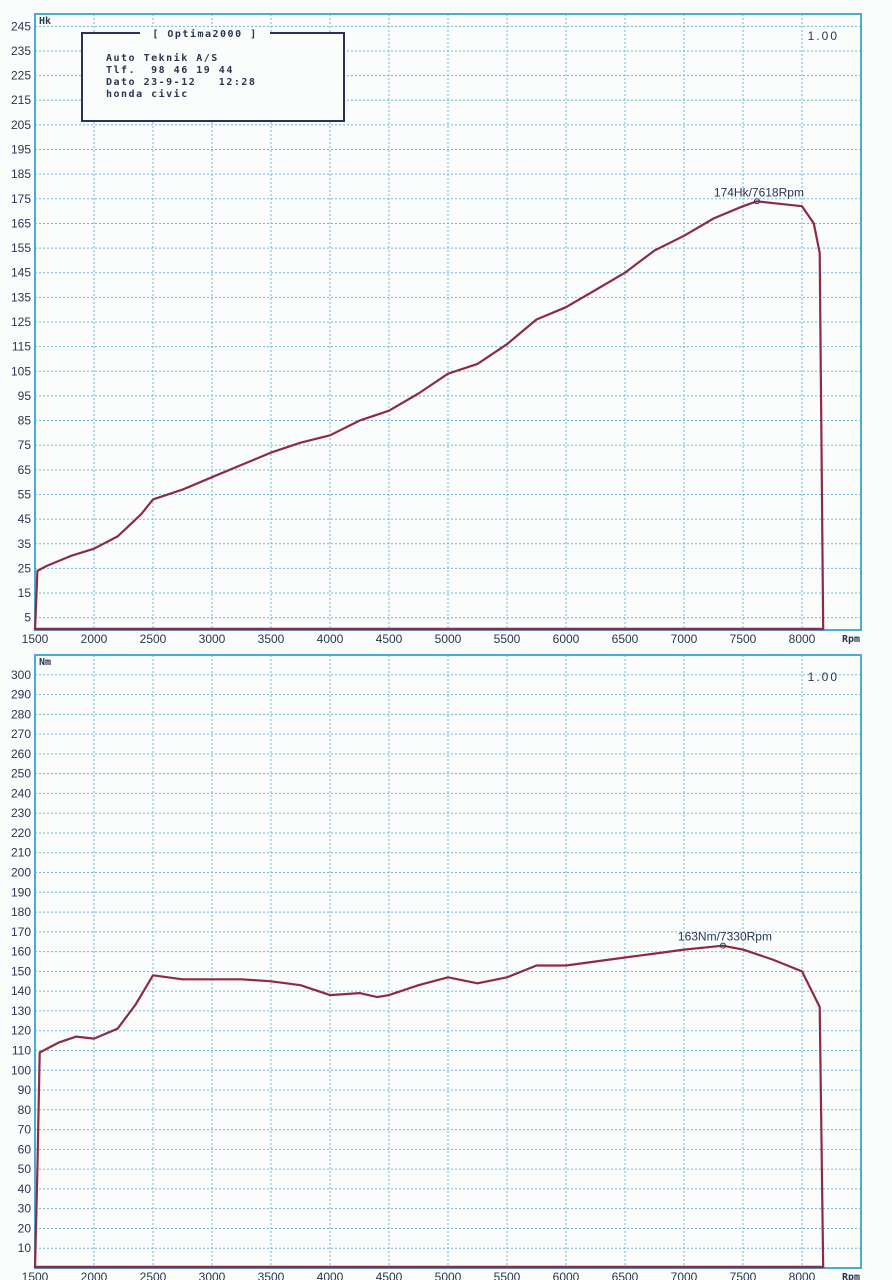 This screenshot has width=892, height=1280. Describe the element at coordinates (21, 347) in the screenshot. I see `y-tick-label: 115` at that location.